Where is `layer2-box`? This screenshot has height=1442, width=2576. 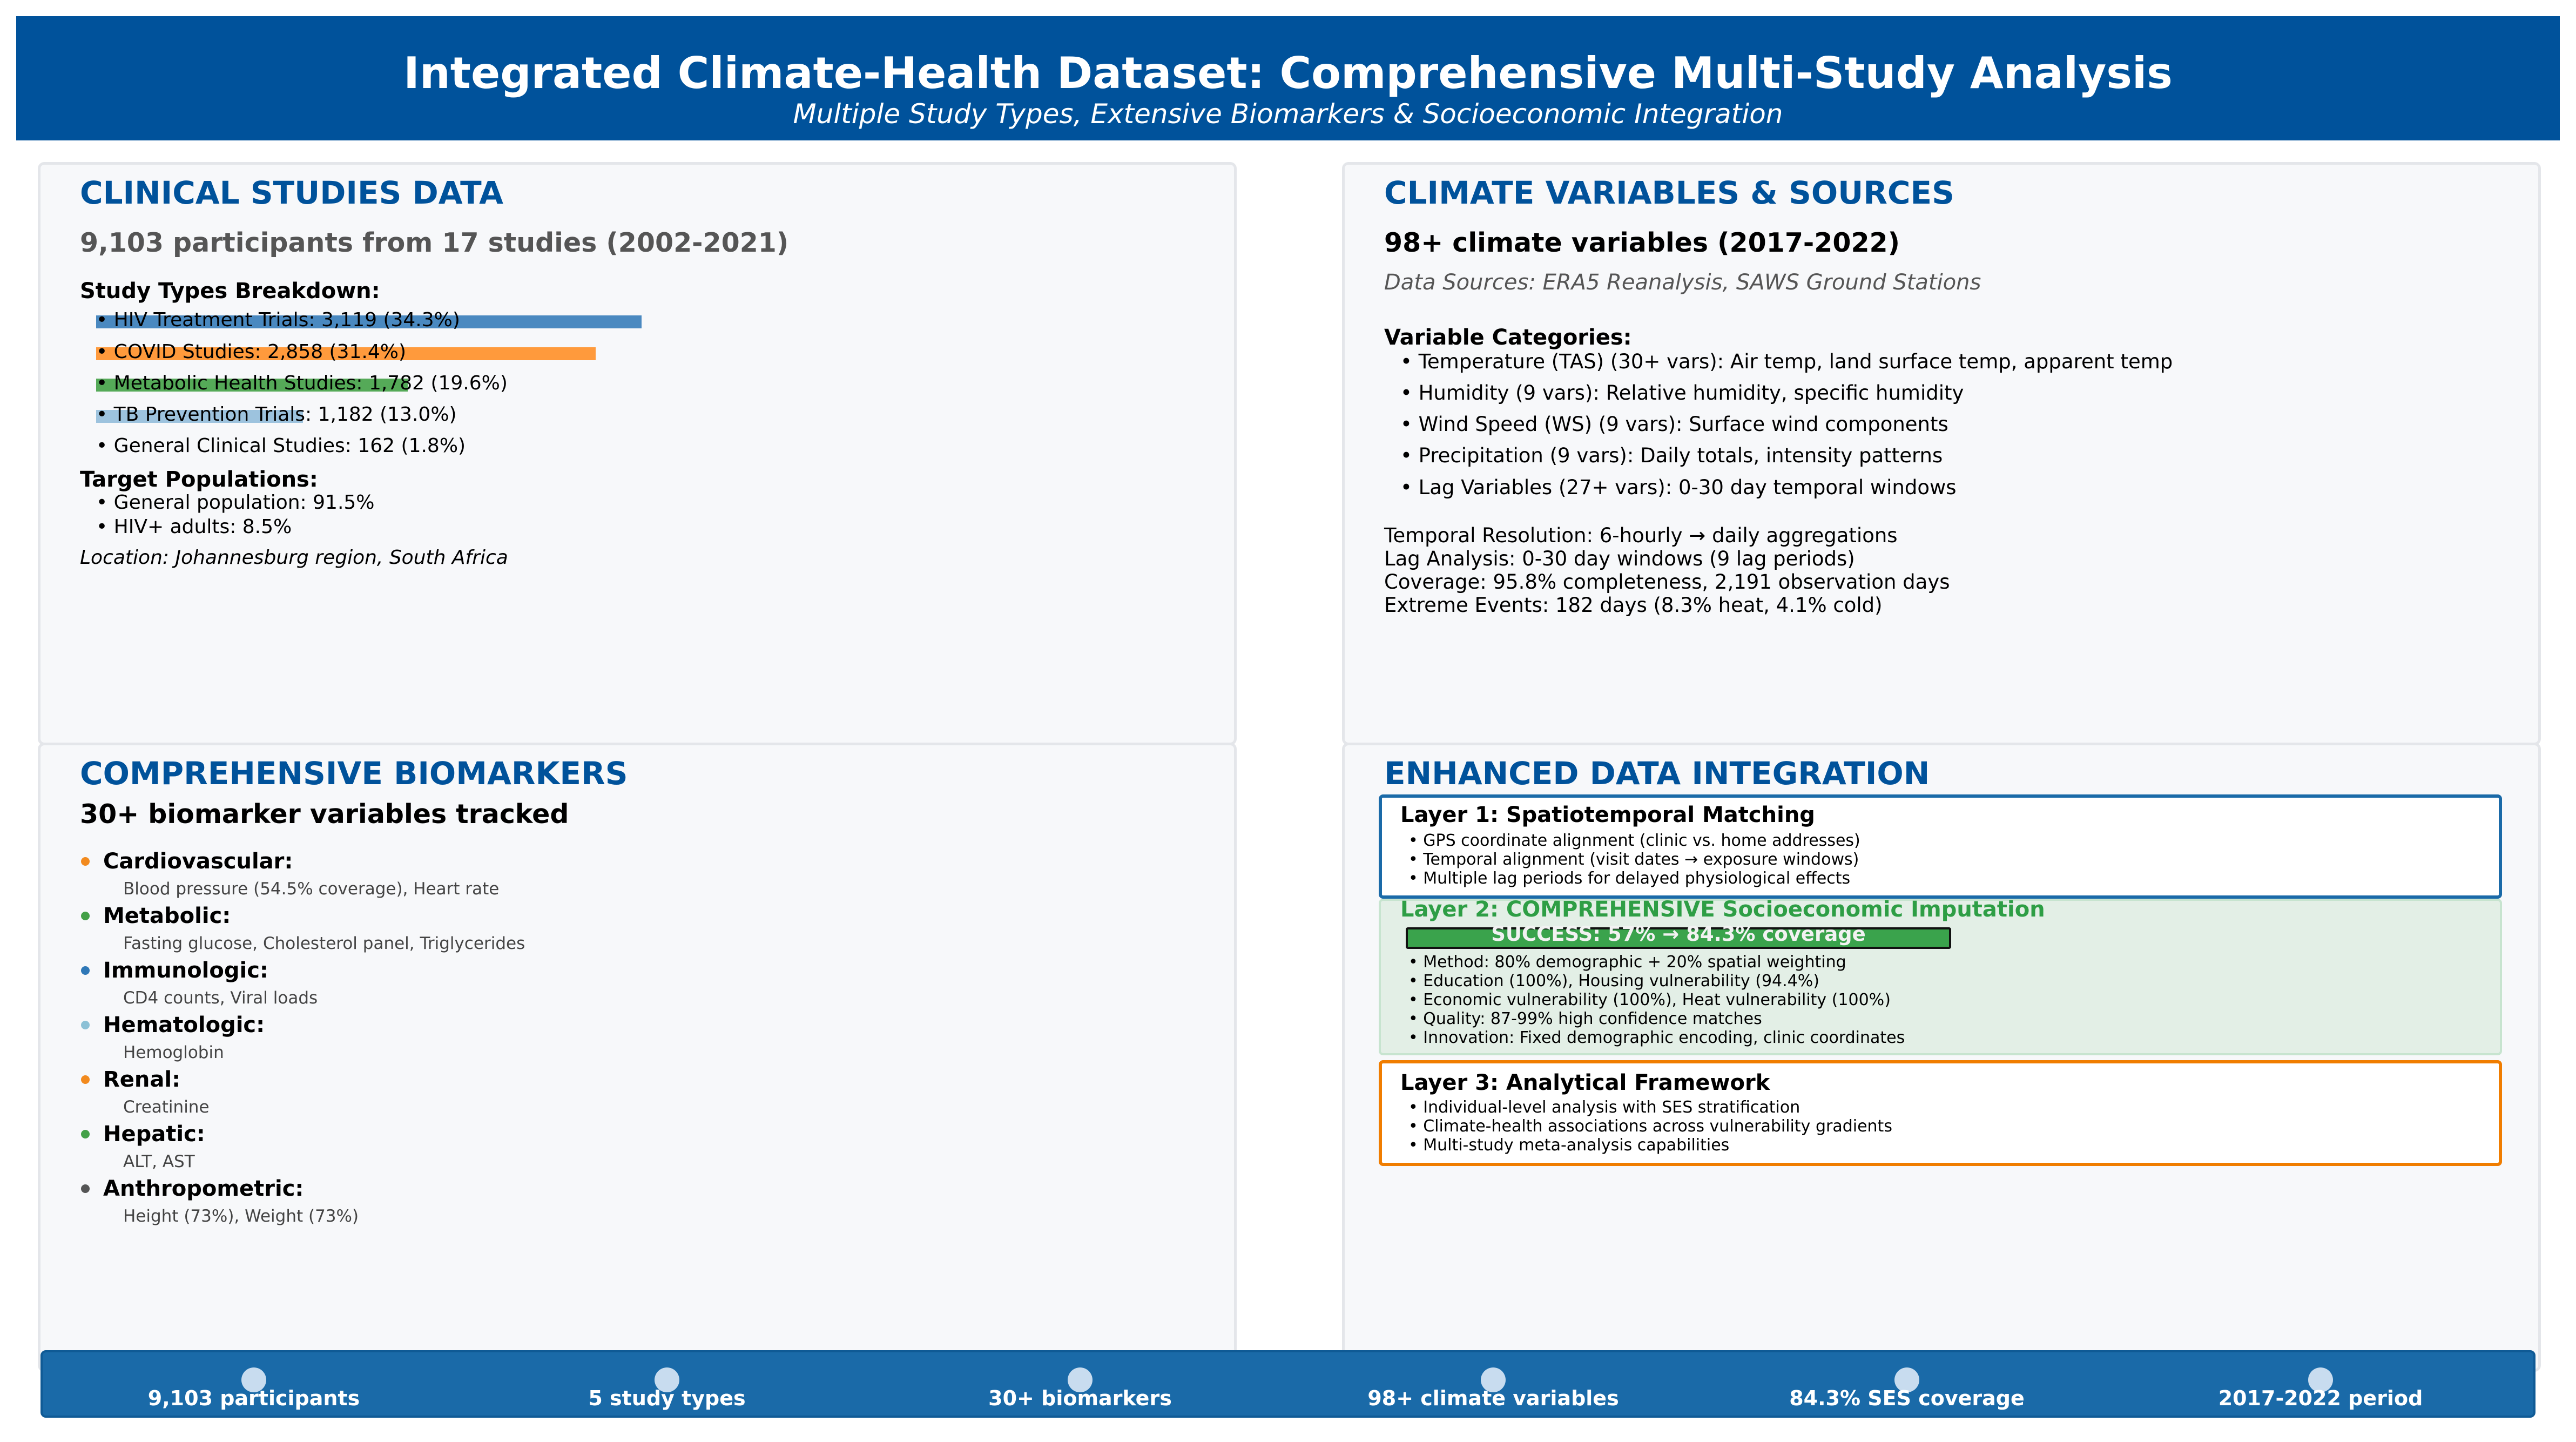
layer2-box is located at coordinates (1940, 977).